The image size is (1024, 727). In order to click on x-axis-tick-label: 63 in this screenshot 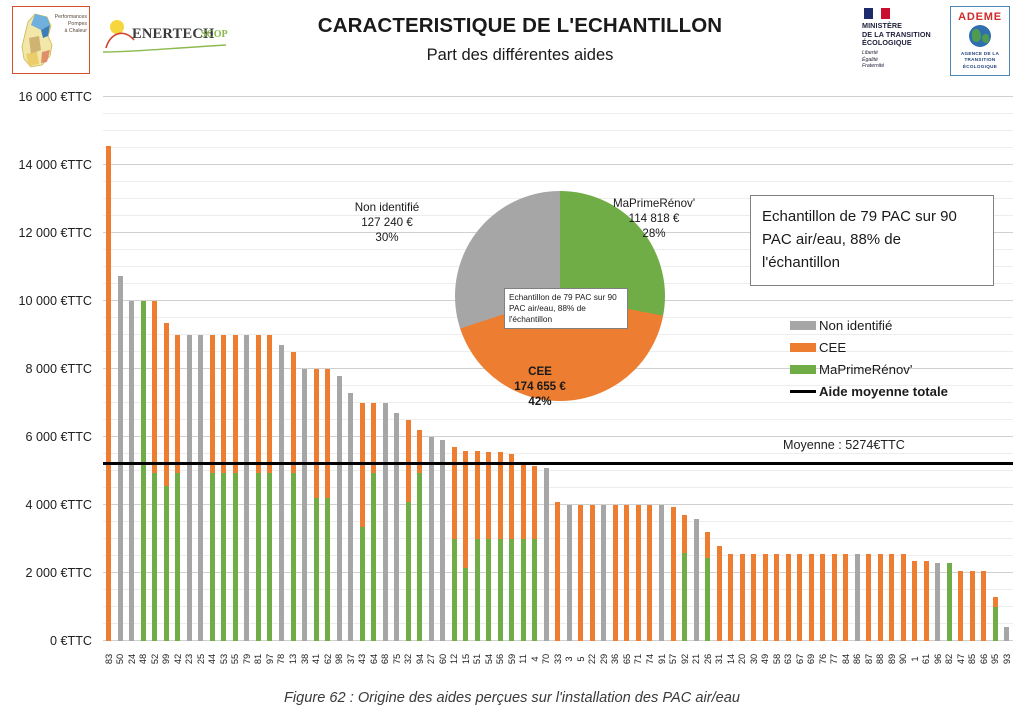, I will do `click(788, 659)`.